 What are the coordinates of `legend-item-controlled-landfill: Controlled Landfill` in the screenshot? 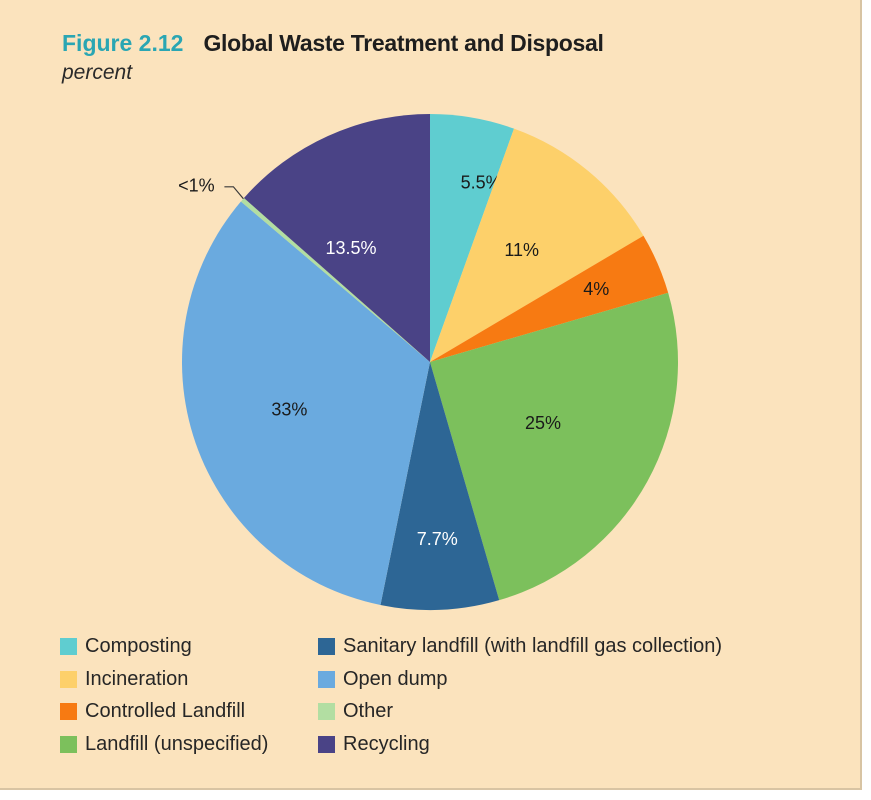 It's located at (152, 711).